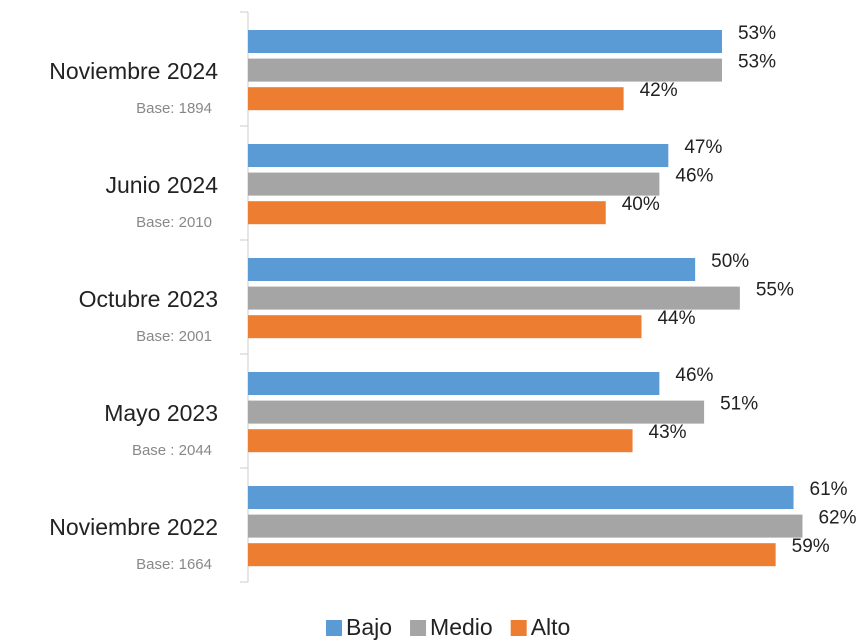 The height and width of the screenshot is (644, 868). I want to click on value-label: 50%, so click(730, 261).